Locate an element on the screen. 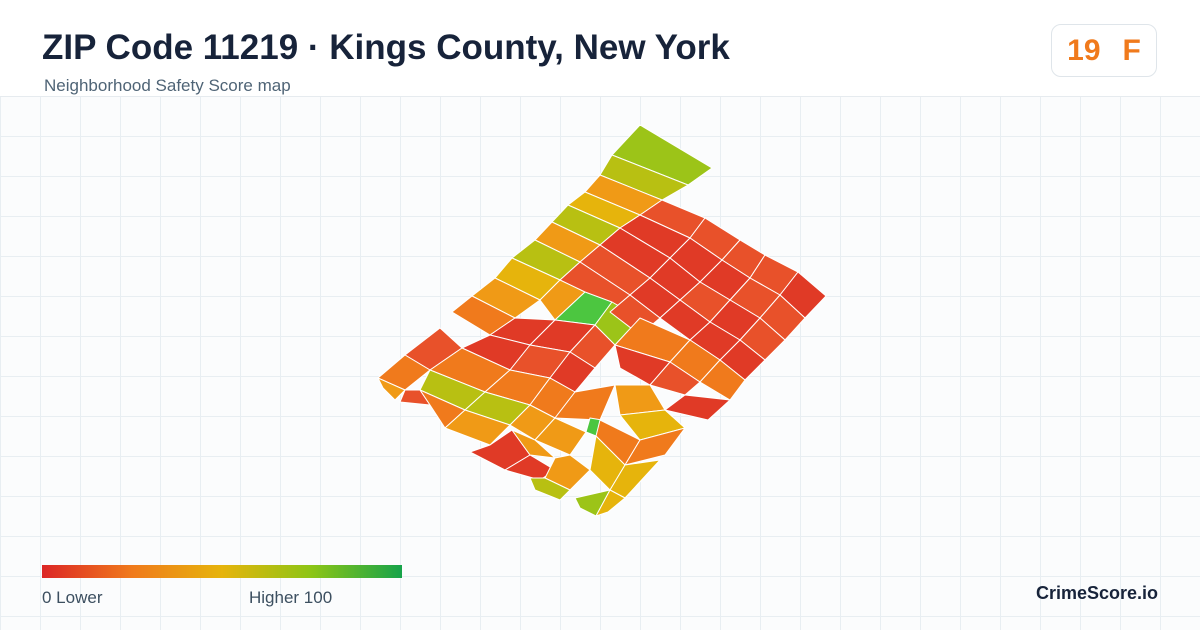 The height and width of the screenshot is (630, 1200). brand-logo-text: CrimeScore.io is located at coordinates (1097, 593).